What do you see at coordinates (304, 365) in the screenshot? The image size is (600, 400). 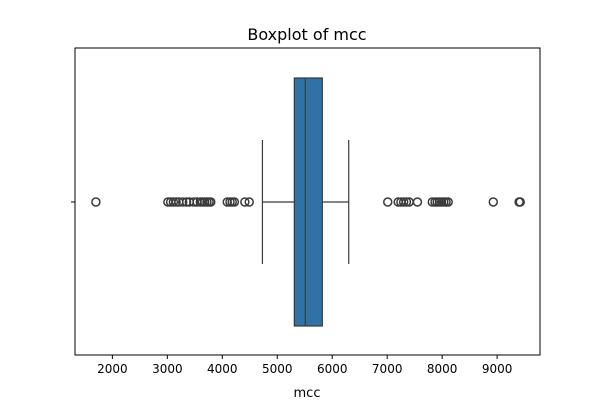 I see `x-axis-ticks: 2000 3000 4000 5000 6000 7000 8000 9000` at bounding box center [304, 365].